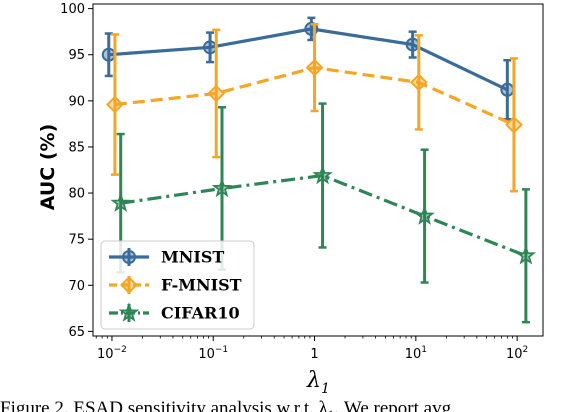 The image size is (570, 412). I want to click on legend-label: F-MNIST, so click(201, 285).